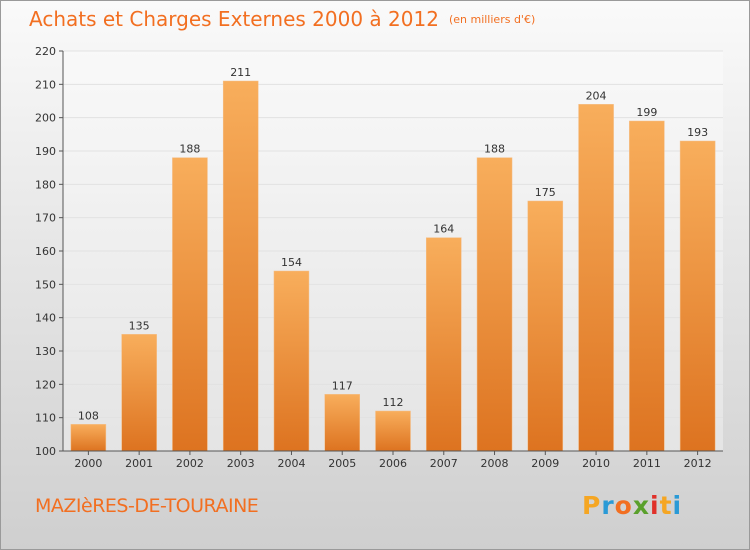 The image size is (750, 550). What do you see at coordinates (45, 418) in the screenshot?
I see `y-tick-label: 110` at bounding box center [45, 418].